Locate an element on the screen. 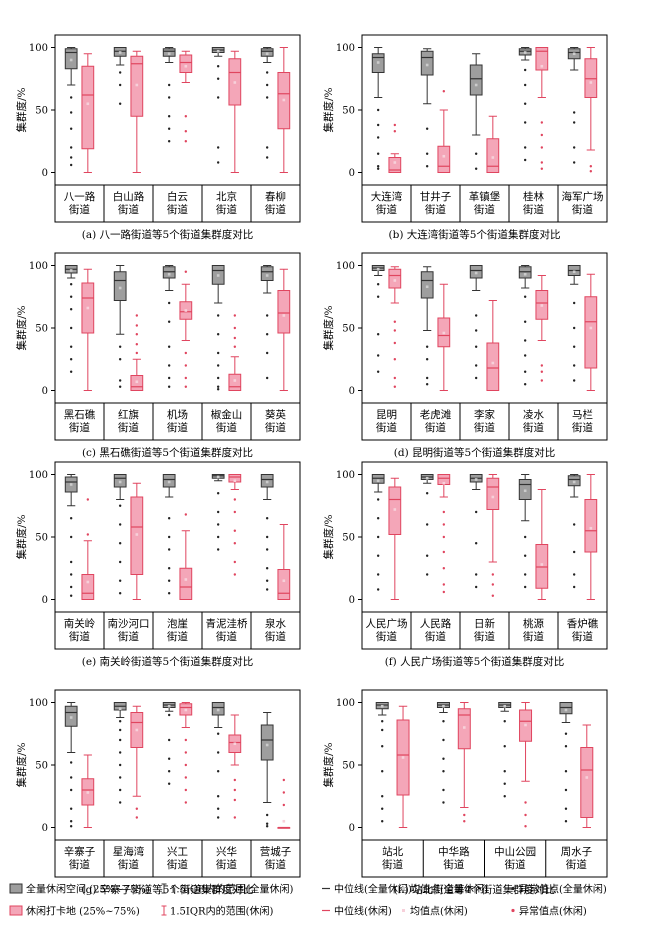 The width and height of the screenshot is (650, 930). category-label-line: 八一路 is located at coordinates (80, 196).